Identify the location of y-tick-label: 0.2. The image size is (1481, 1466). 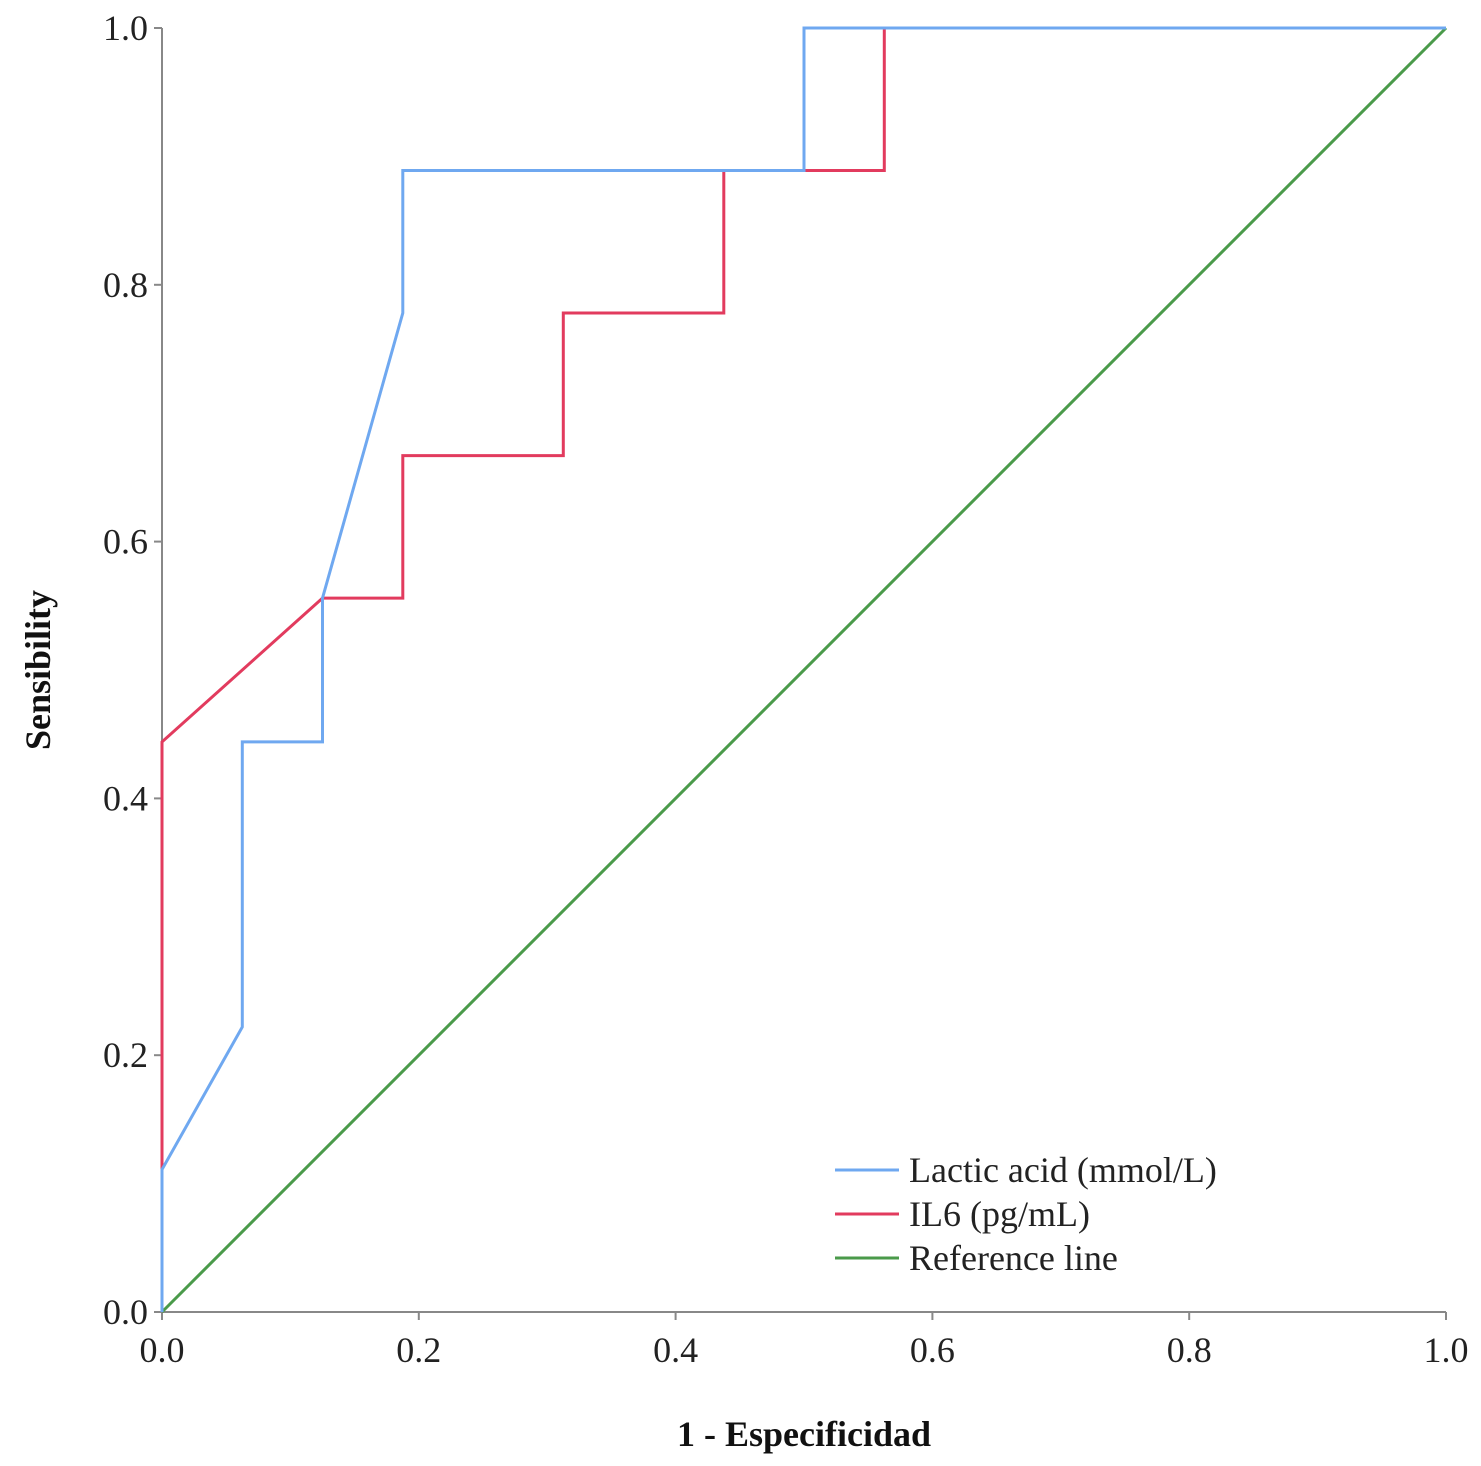
(125, 1055).